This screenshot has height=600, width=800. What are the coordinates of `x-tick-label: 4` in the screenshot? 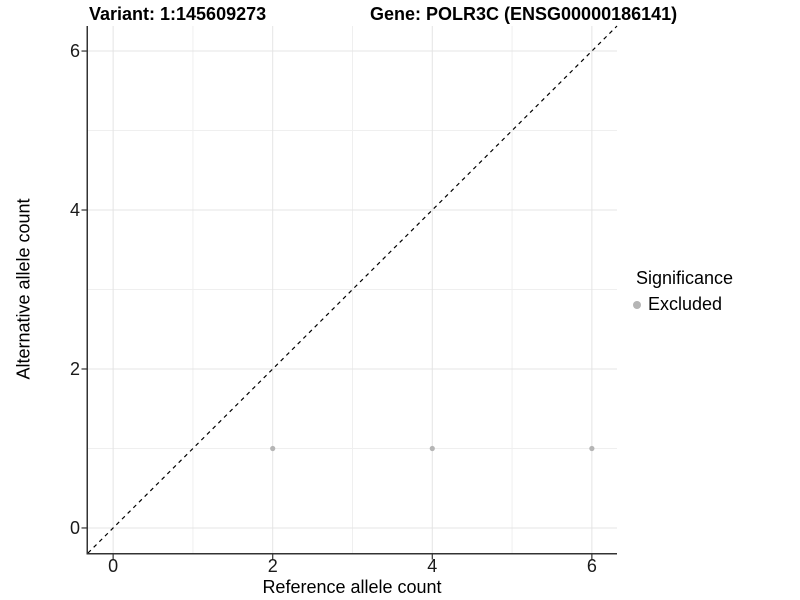 It's located at (432, 566).